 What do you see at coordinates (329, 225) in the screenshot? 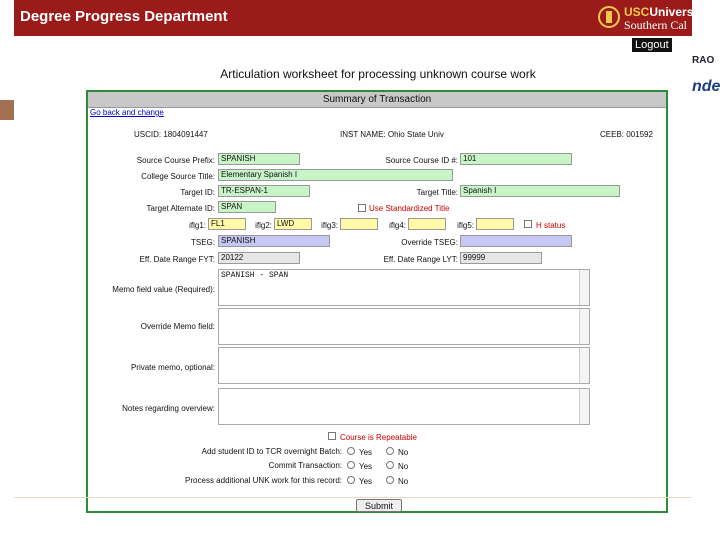
I see `iflg3-label: iflg3:` at bounding box center [329, 225].